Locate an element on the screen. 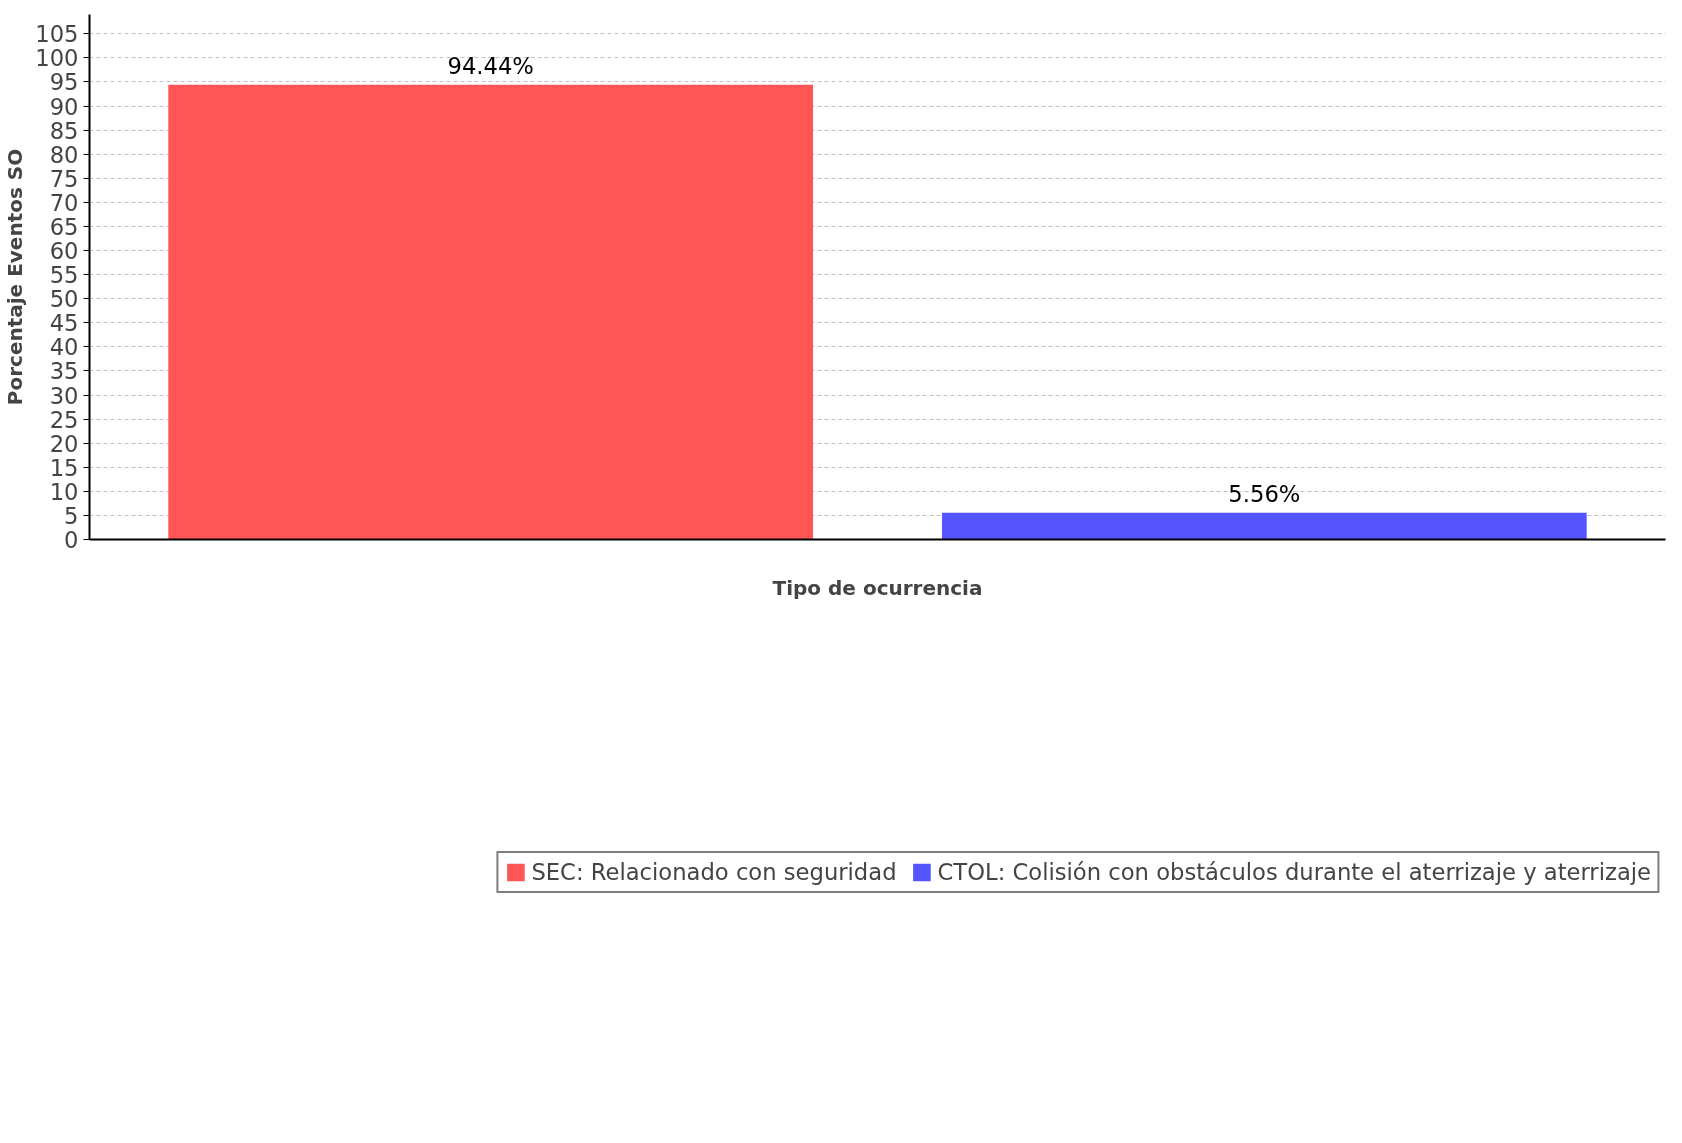 The height and width of the screenshot is (1143, 1682). y-tick-label: 5 is located at coordinates (71, 515).